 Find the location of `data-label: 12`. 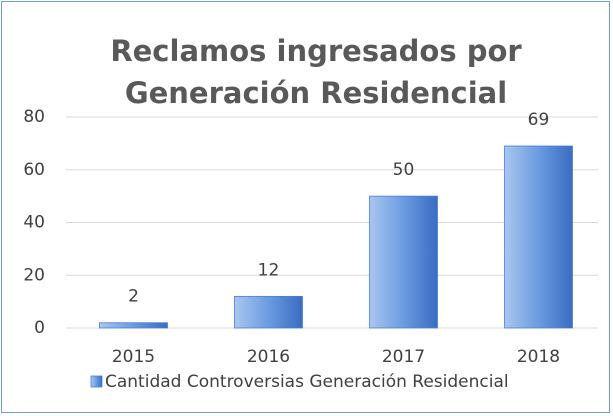

data-label: 12 is located at coordinates (269, 270).